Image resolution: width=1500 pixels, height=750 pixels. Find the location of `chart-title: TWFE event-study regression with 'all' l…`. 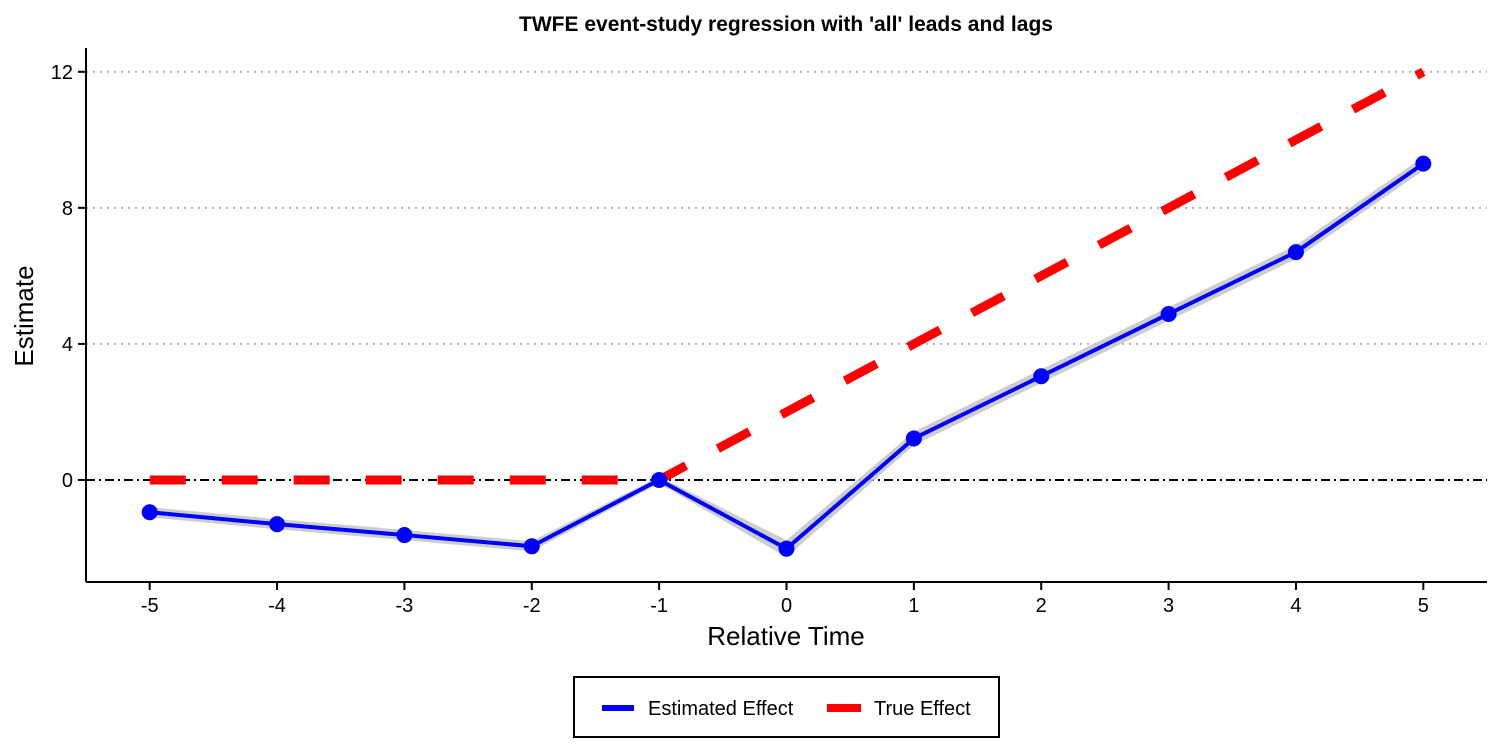

chart-title: TWFE event-study regression with 'all' l… is located at coordinates (786, 24).